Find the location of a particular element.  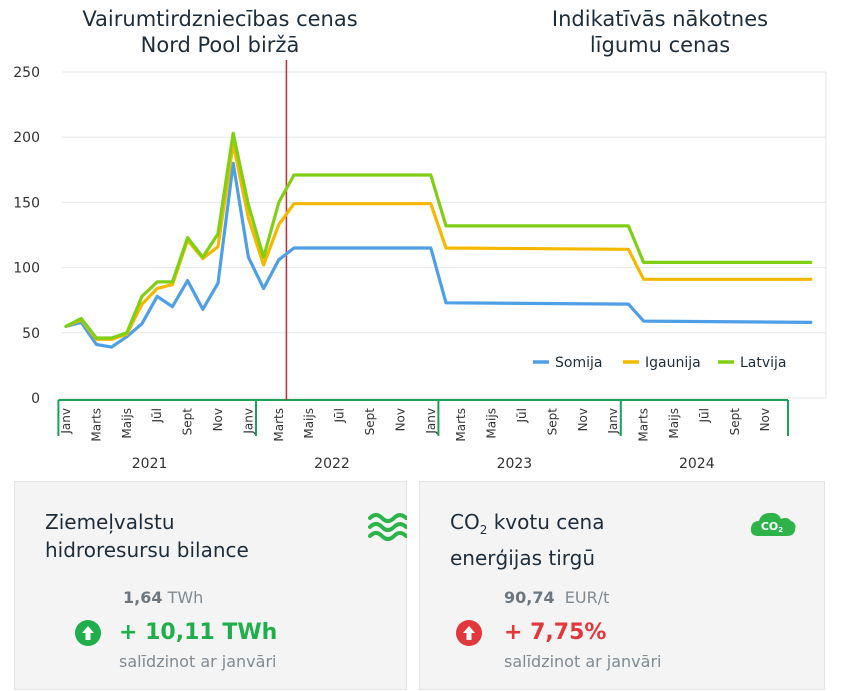

co2-card-title-line2: enerģijas tirgū is located at coordinates (522, 558).